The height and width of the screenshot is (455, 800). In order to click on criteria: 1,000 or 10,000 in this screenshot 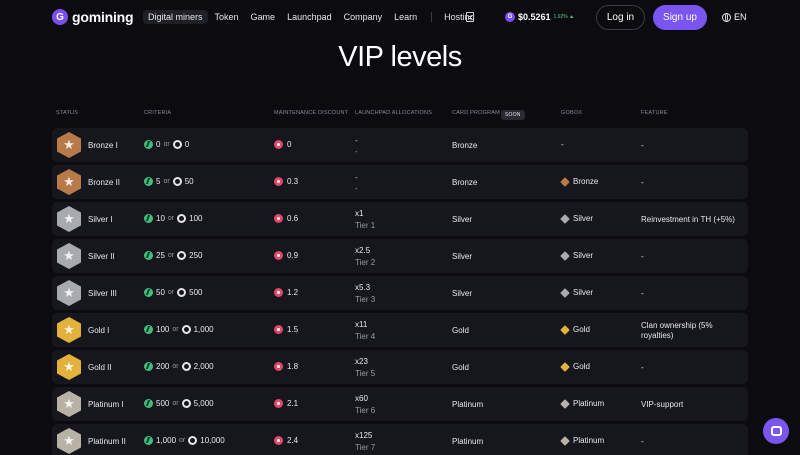, I will do `click(184, 440)`.